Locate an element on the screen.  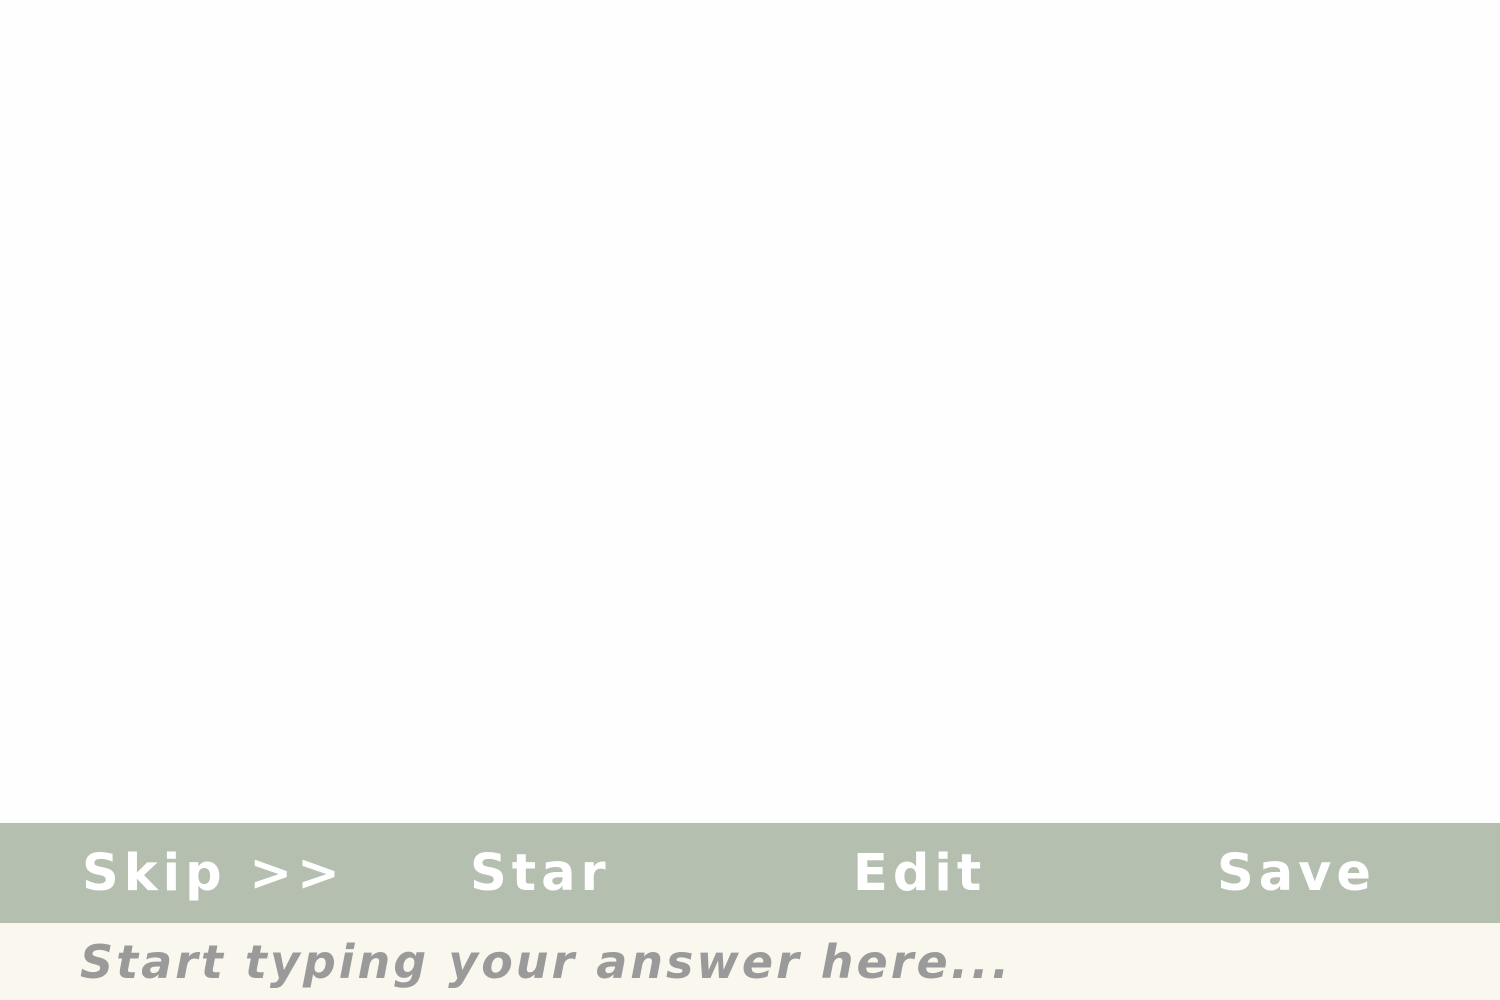
answer-bar is located at coordinates (750, 961).